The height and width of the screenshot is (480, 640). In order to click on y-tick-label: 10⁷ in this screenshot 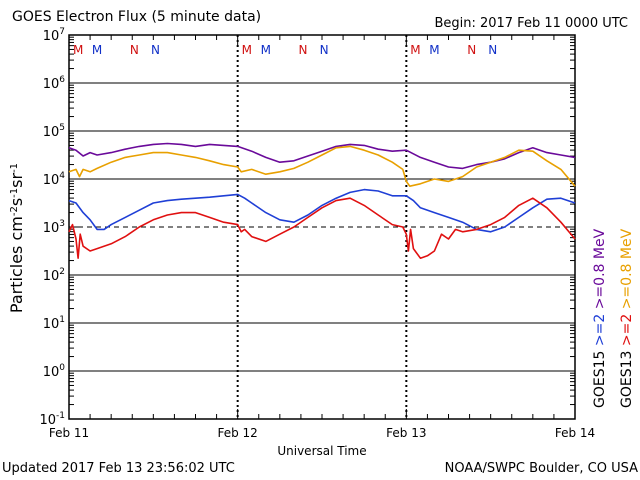, I will do `click(54, 35)`.